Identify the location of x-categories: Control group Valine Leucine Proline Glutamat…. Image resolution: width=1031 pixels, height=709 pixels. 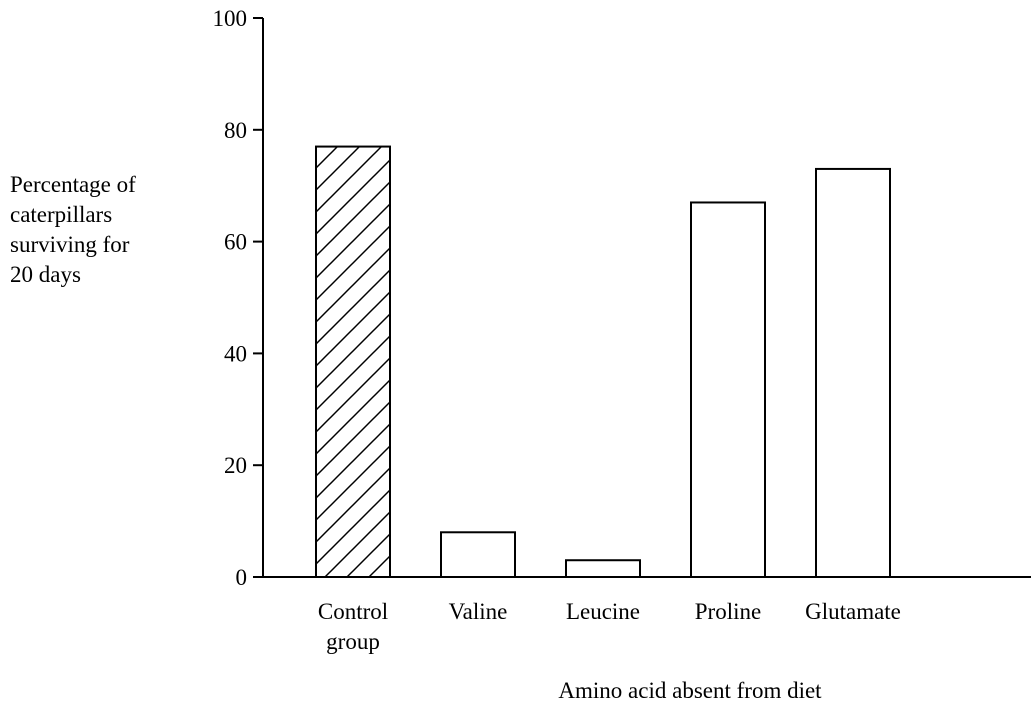
(609, 626).